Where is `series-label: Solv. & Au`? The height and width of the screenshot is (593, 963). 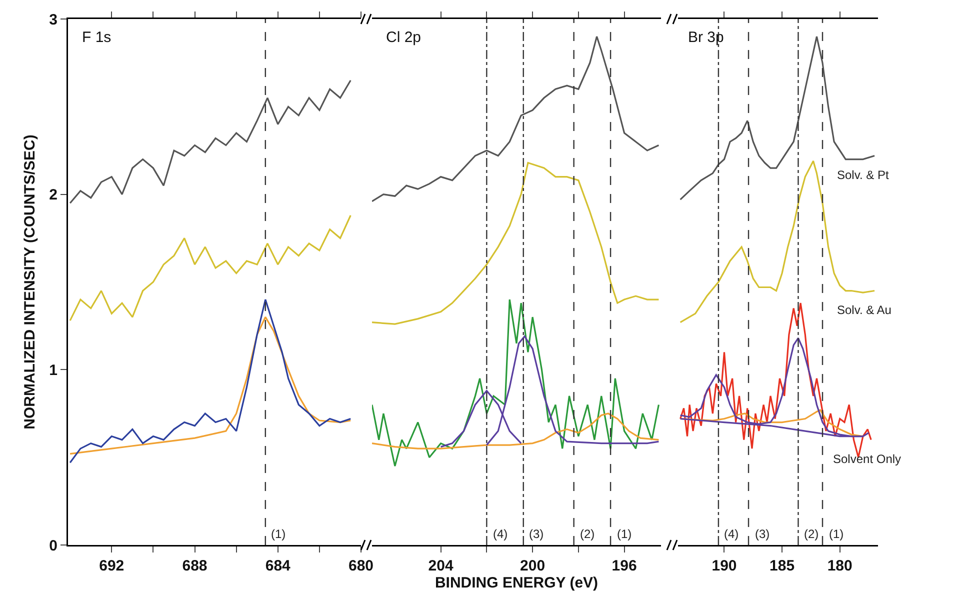 series-label: Solv. & Au is located at coordinates (864, 310).